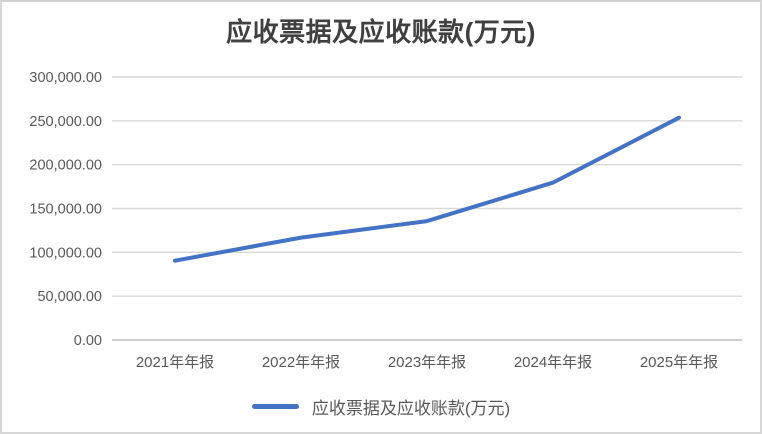 The image size is (762, 434). I want to click on x-axis-category-label: 2021年年报, so click(175, 362).